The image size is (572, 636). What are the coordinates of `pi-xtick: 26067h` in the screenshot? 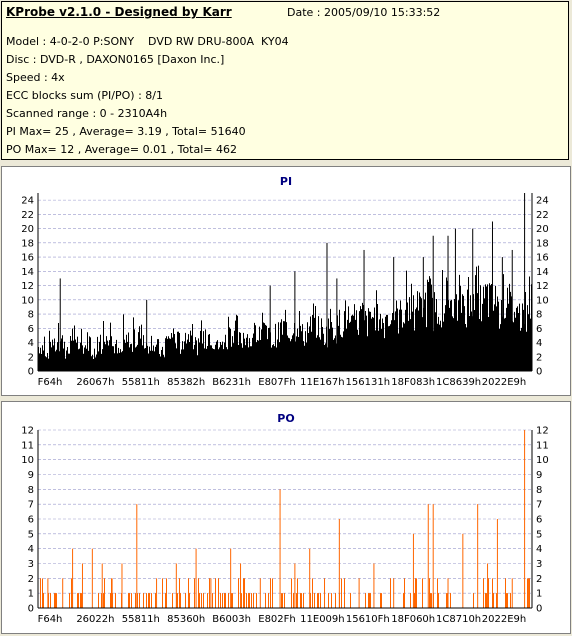 It's located at (95, 382).